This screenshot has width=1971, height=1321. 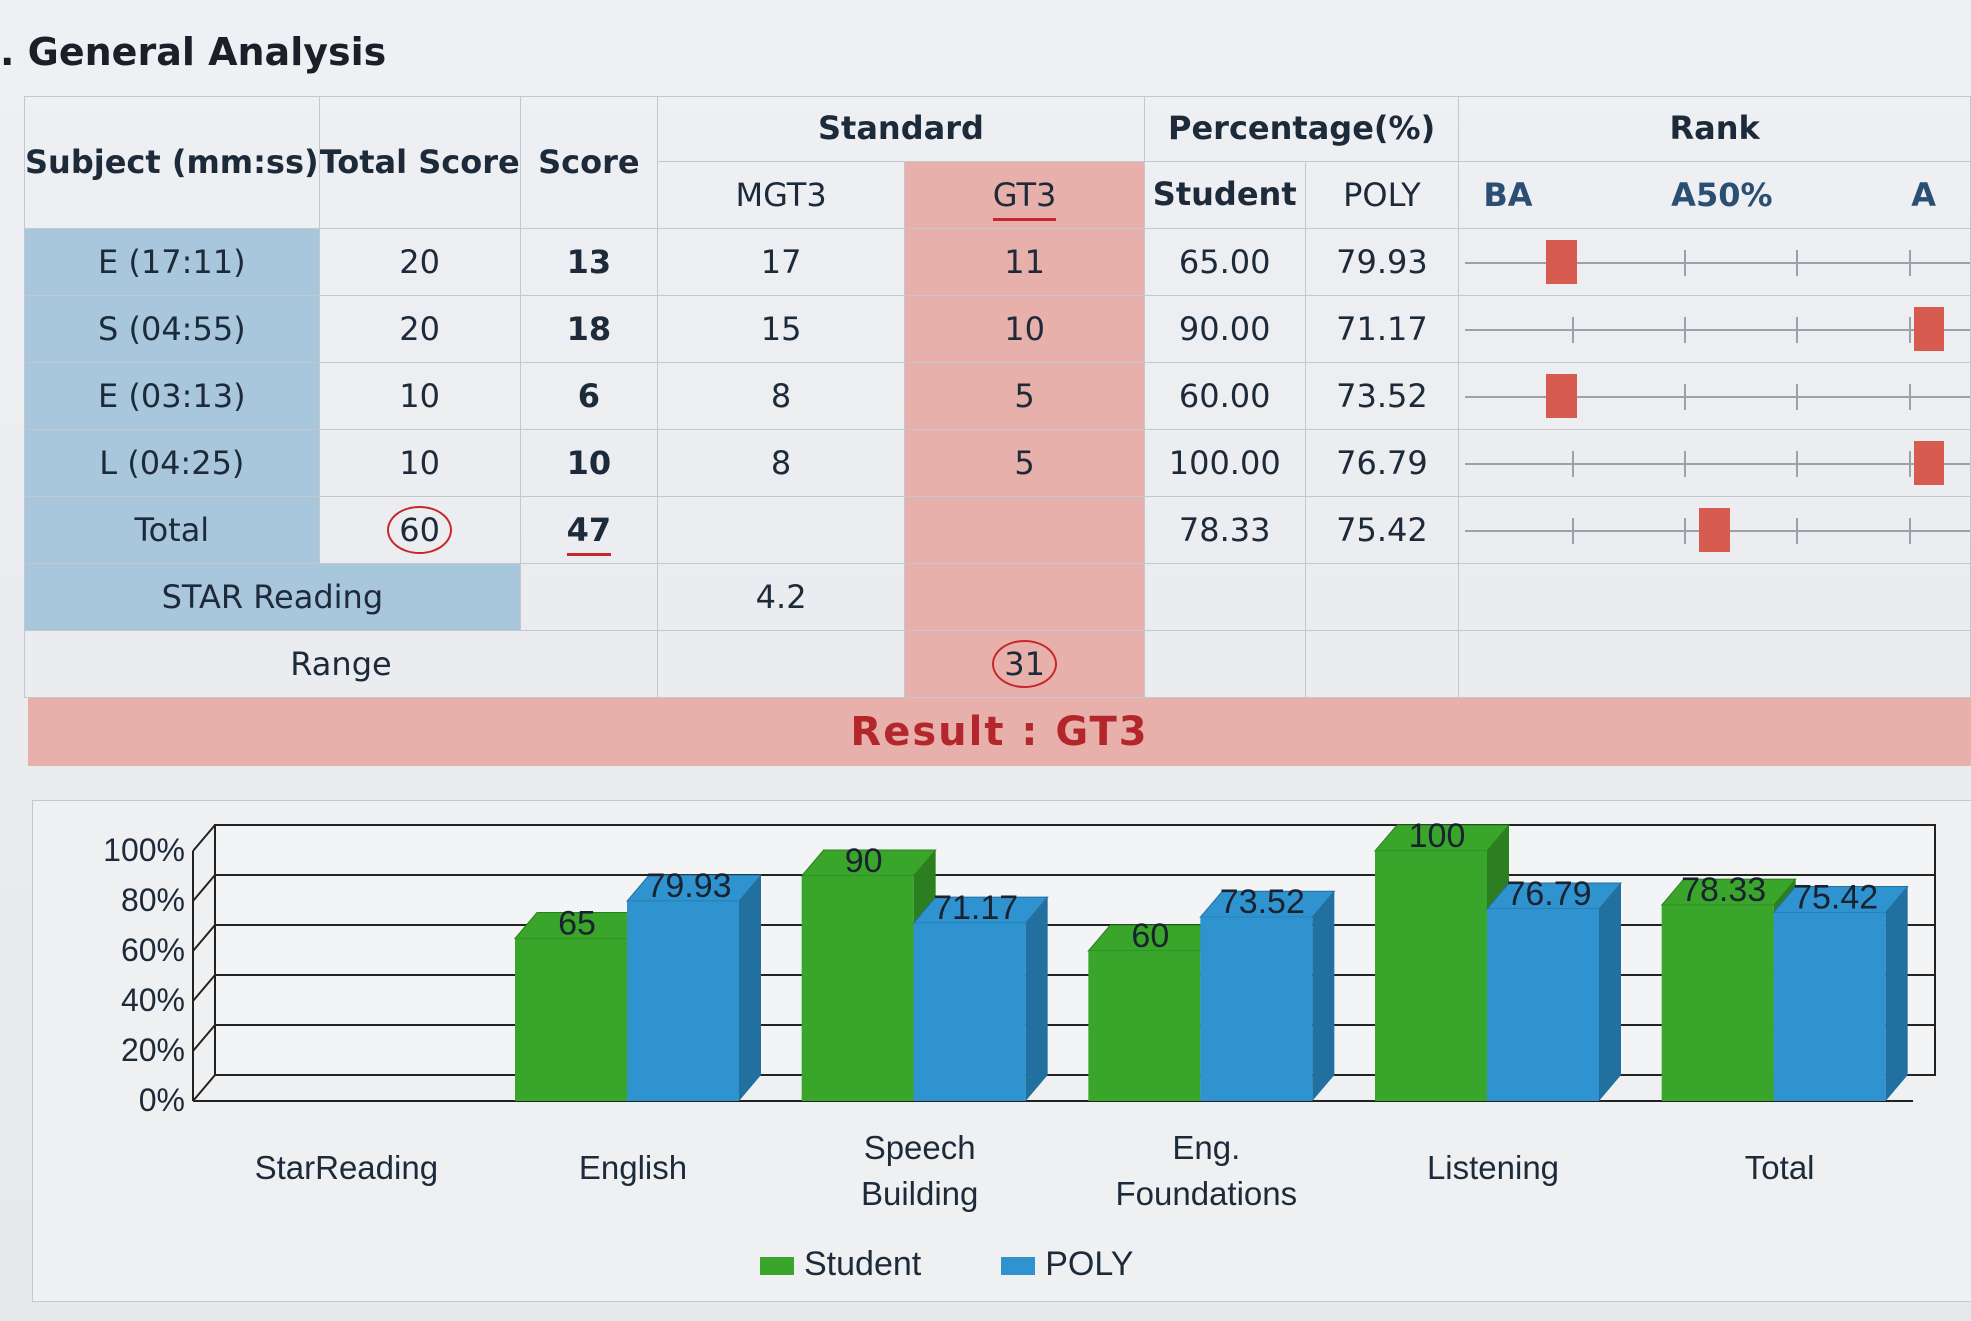 I want to click on section-heading: . General Analysis, so click(x=193, y=52).